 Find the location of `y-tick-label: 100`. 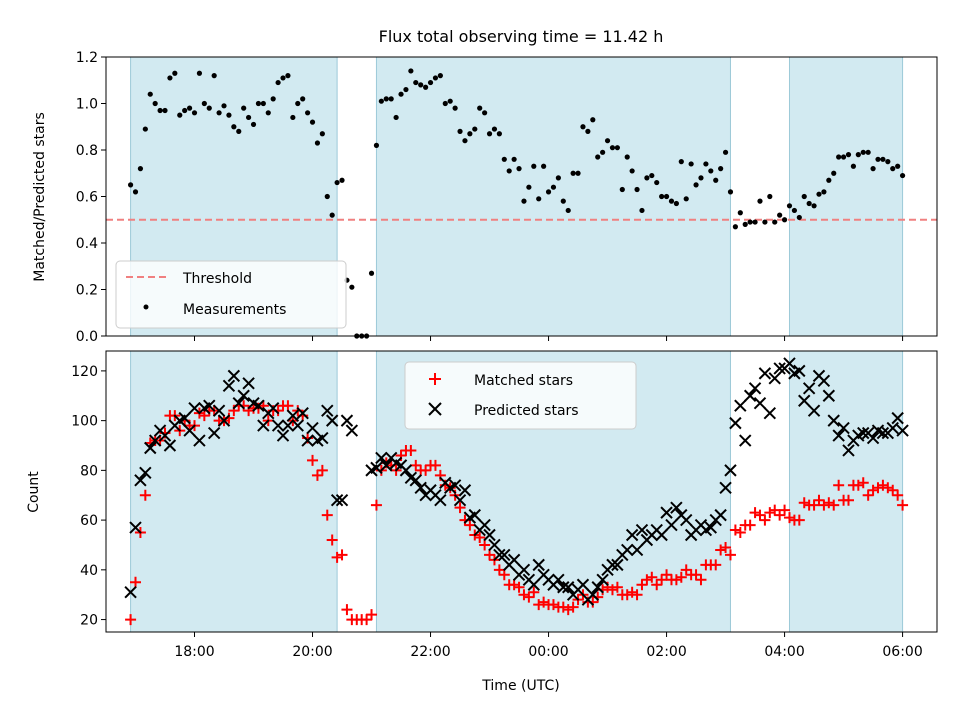

y-tick-label: 100 is located at coordinates (84, 422).